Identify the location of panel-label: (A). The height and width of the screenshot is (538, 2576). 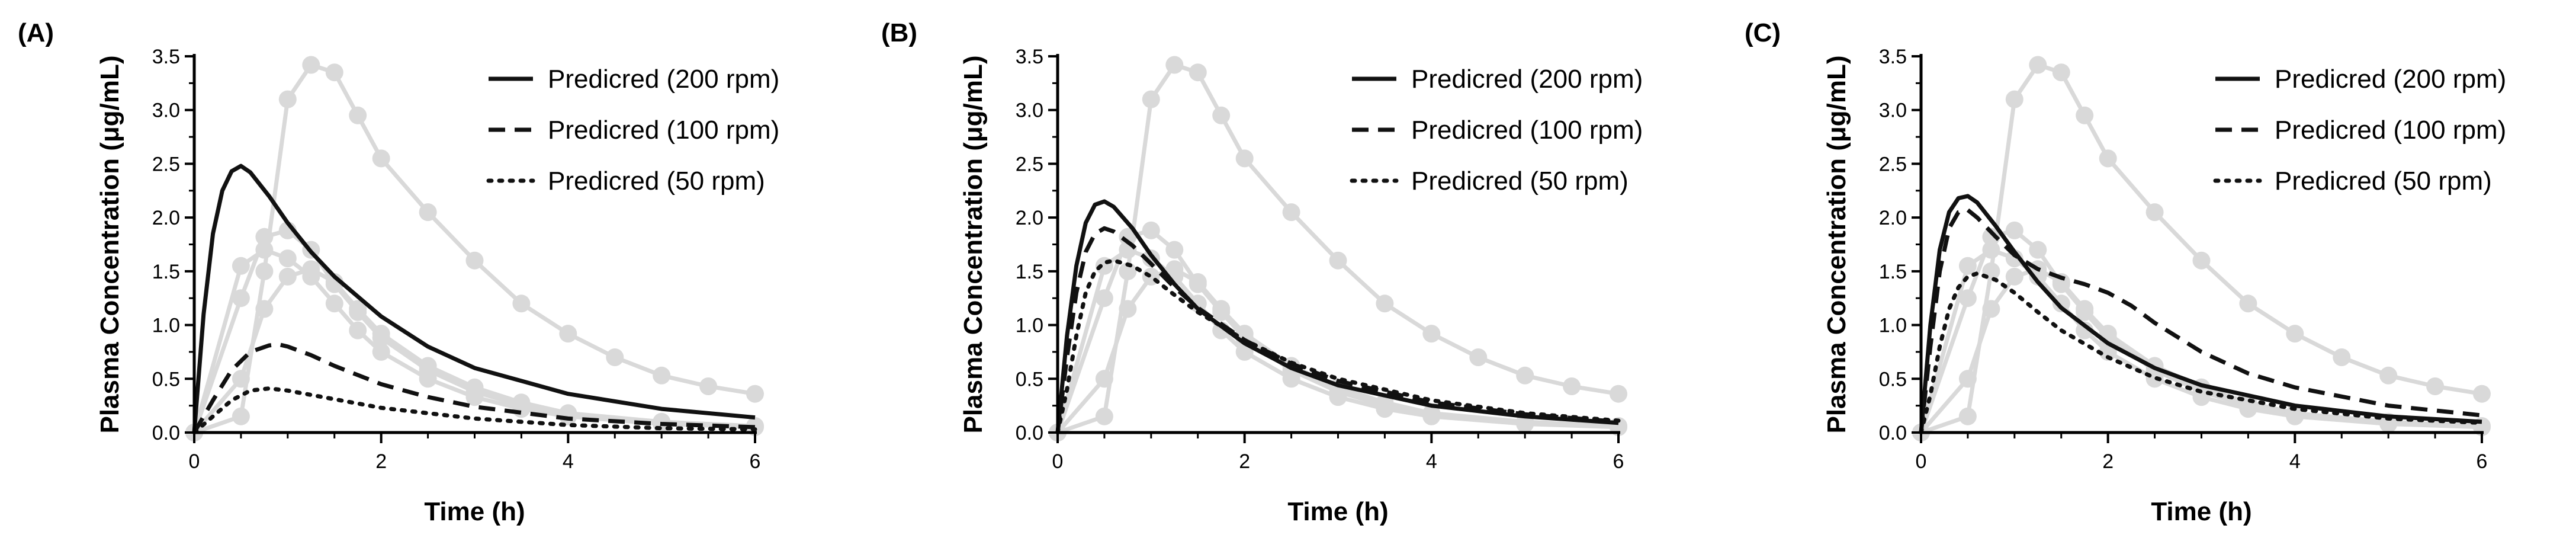
(36, 33).